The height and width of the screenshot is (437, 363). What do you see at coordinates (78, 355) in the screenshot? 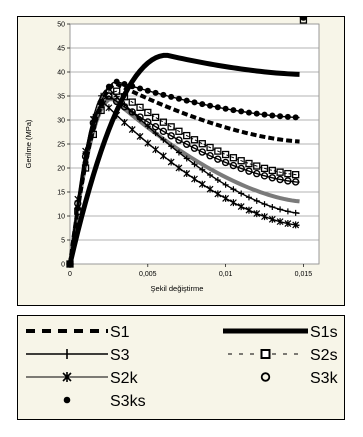
I see `legend-entry-s3: S3` at bounding box center [78, 355].